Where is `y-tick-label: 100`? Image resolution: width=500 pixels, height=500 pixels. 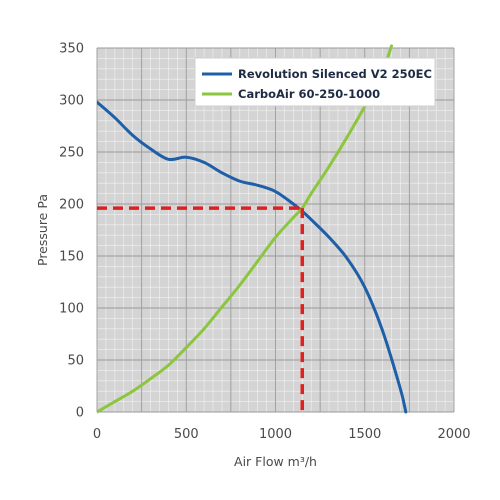
y-tick-label: 100 is located at coordinates (71, 309).